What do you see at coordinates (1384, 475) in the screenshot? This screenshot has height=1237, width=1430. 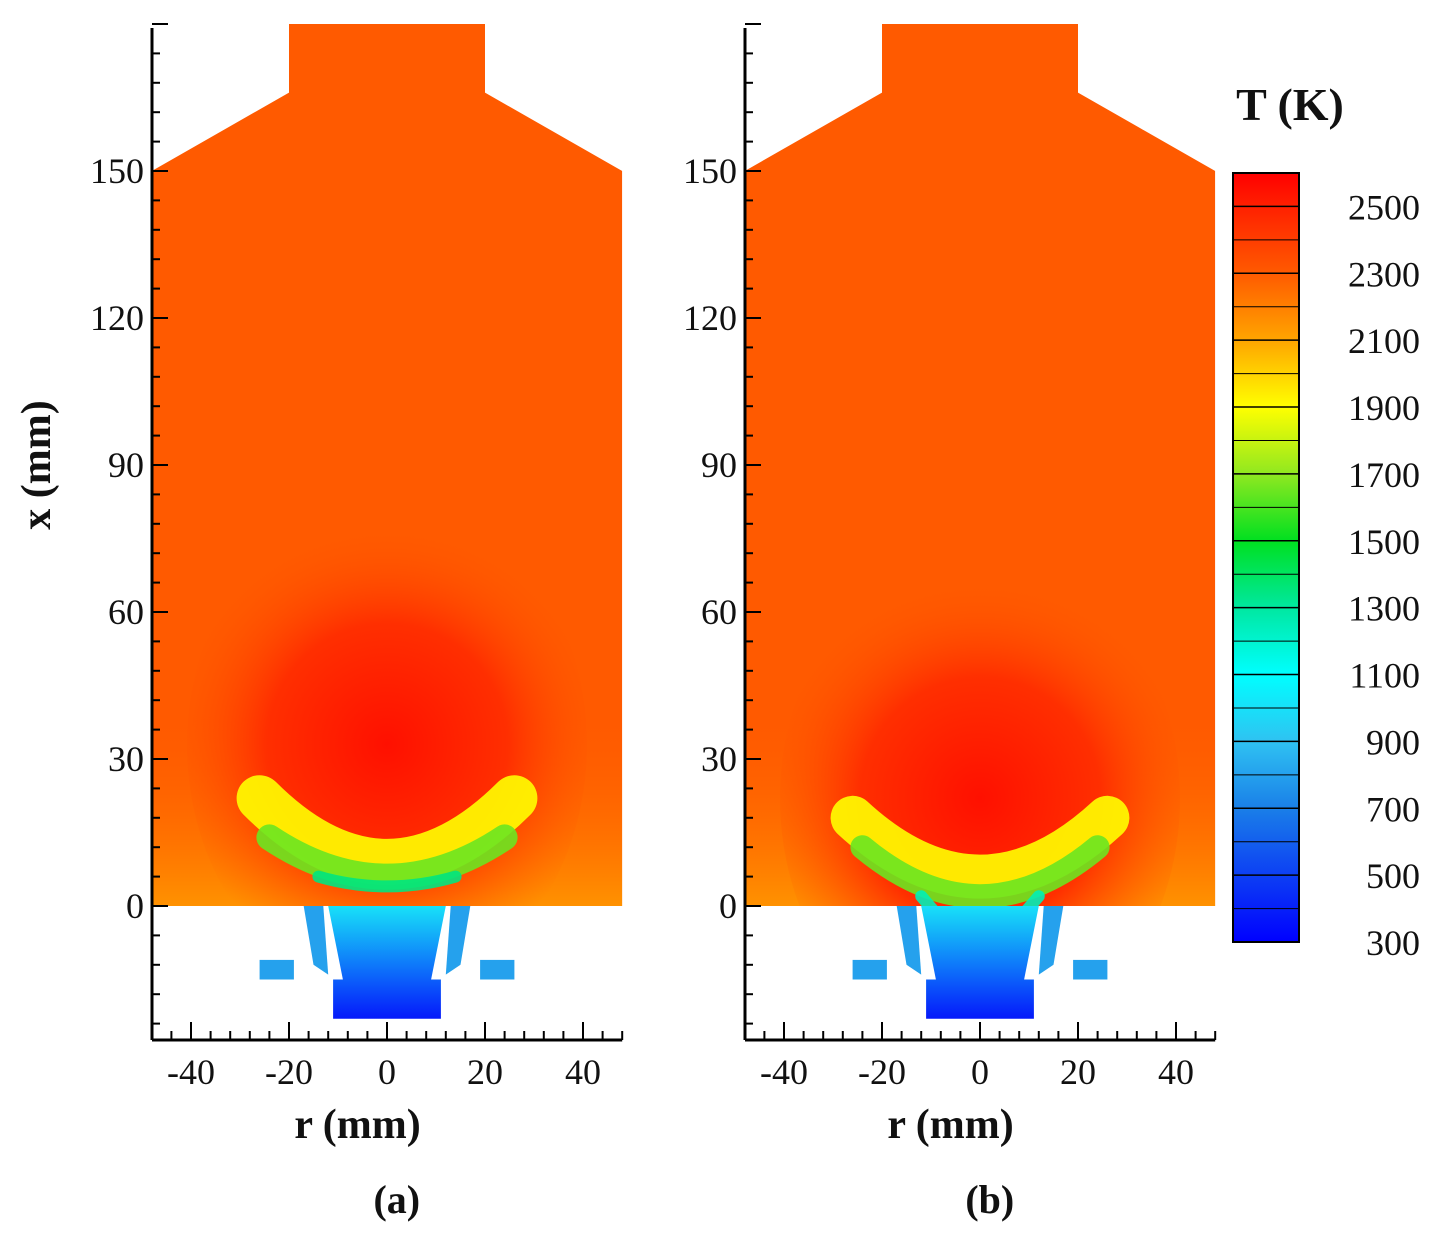 I see `colorbar-level-label: 1700` at bounding box center [1384, 475].